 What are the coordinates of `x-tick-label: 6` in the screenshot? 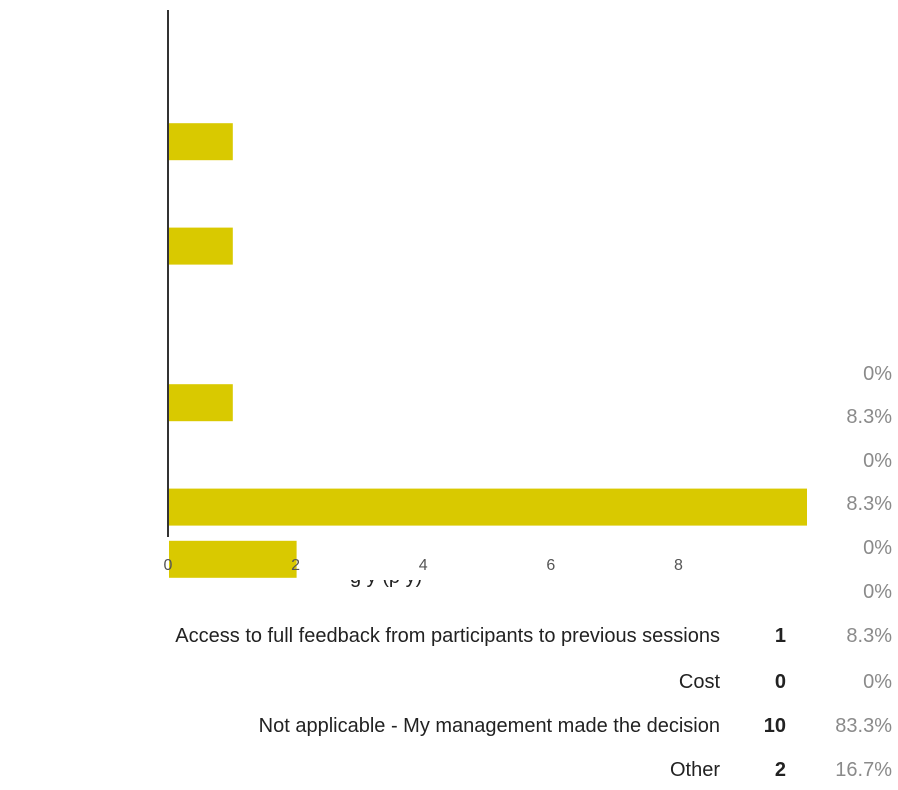 It's located at (550, 565).